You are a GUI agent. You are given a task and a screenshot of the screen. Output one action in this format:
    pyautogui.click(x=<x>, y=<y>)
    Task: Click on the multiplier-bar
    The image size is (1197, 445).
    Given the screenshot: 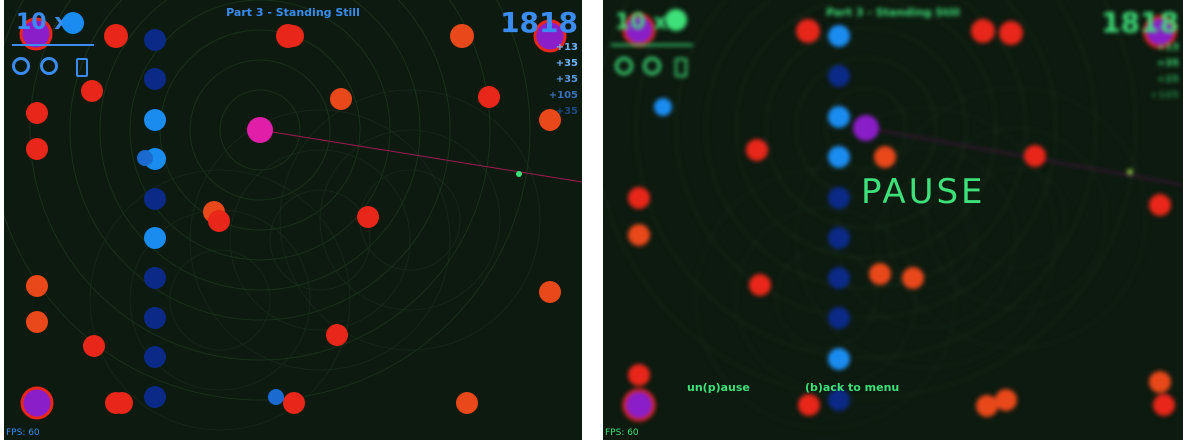 What is the action you would take?
    pyautogui.click(x=652, y=45)
    